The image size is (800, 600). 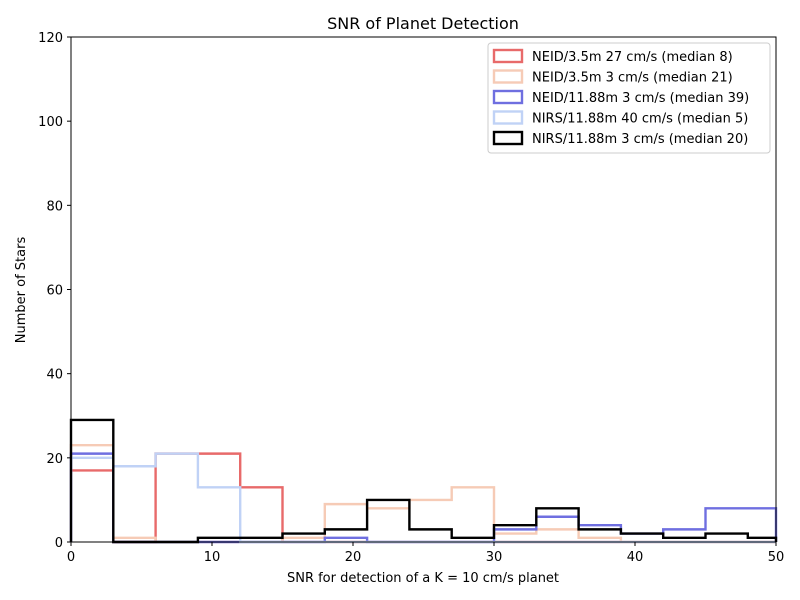 I want to click on y-tick-label: 40, so click(x=54, y=375).